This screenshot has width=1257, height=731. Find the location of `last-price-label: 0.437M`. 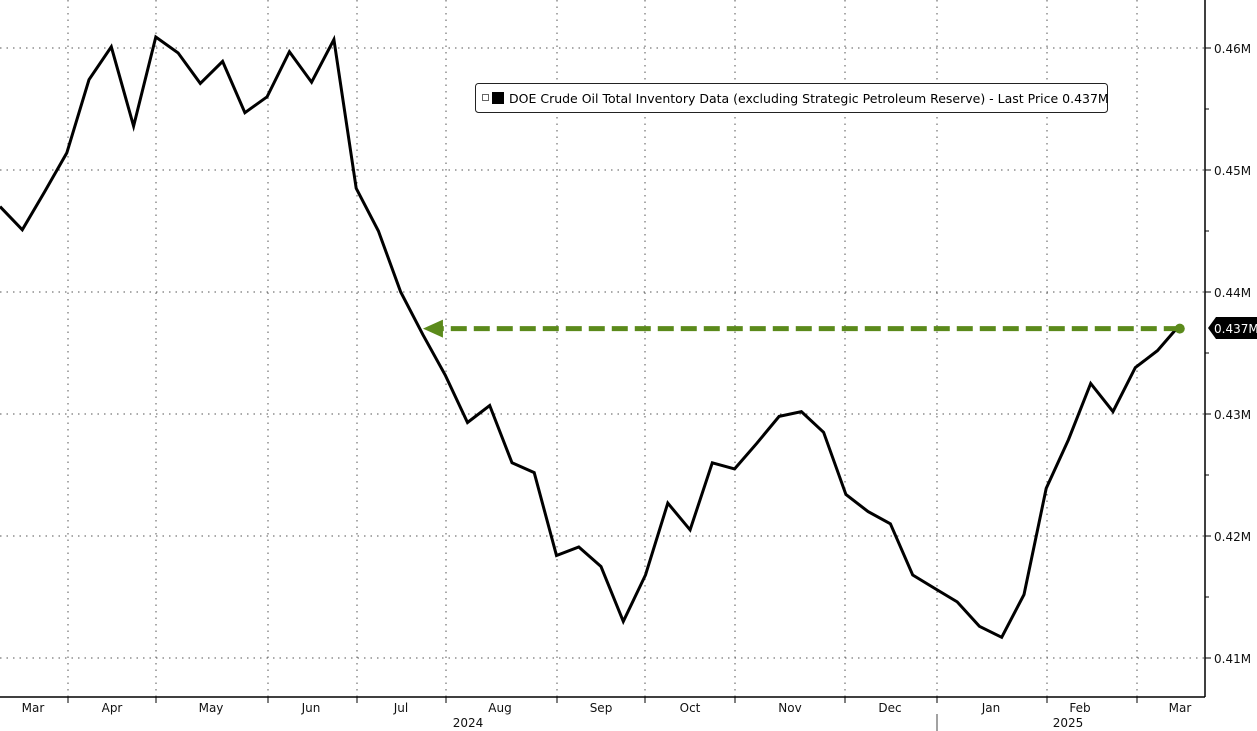

last-price-label: 0.437M is located at coordinates (1235, 329).